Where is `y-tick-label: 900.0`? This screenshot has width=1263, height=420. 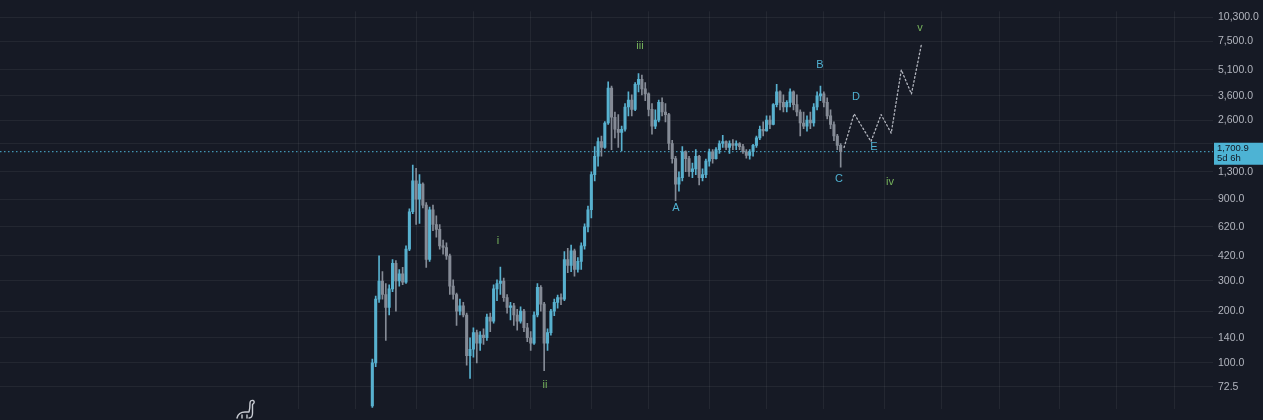 y-tick-label: 900.0 is located at coordinates (1231, 198).